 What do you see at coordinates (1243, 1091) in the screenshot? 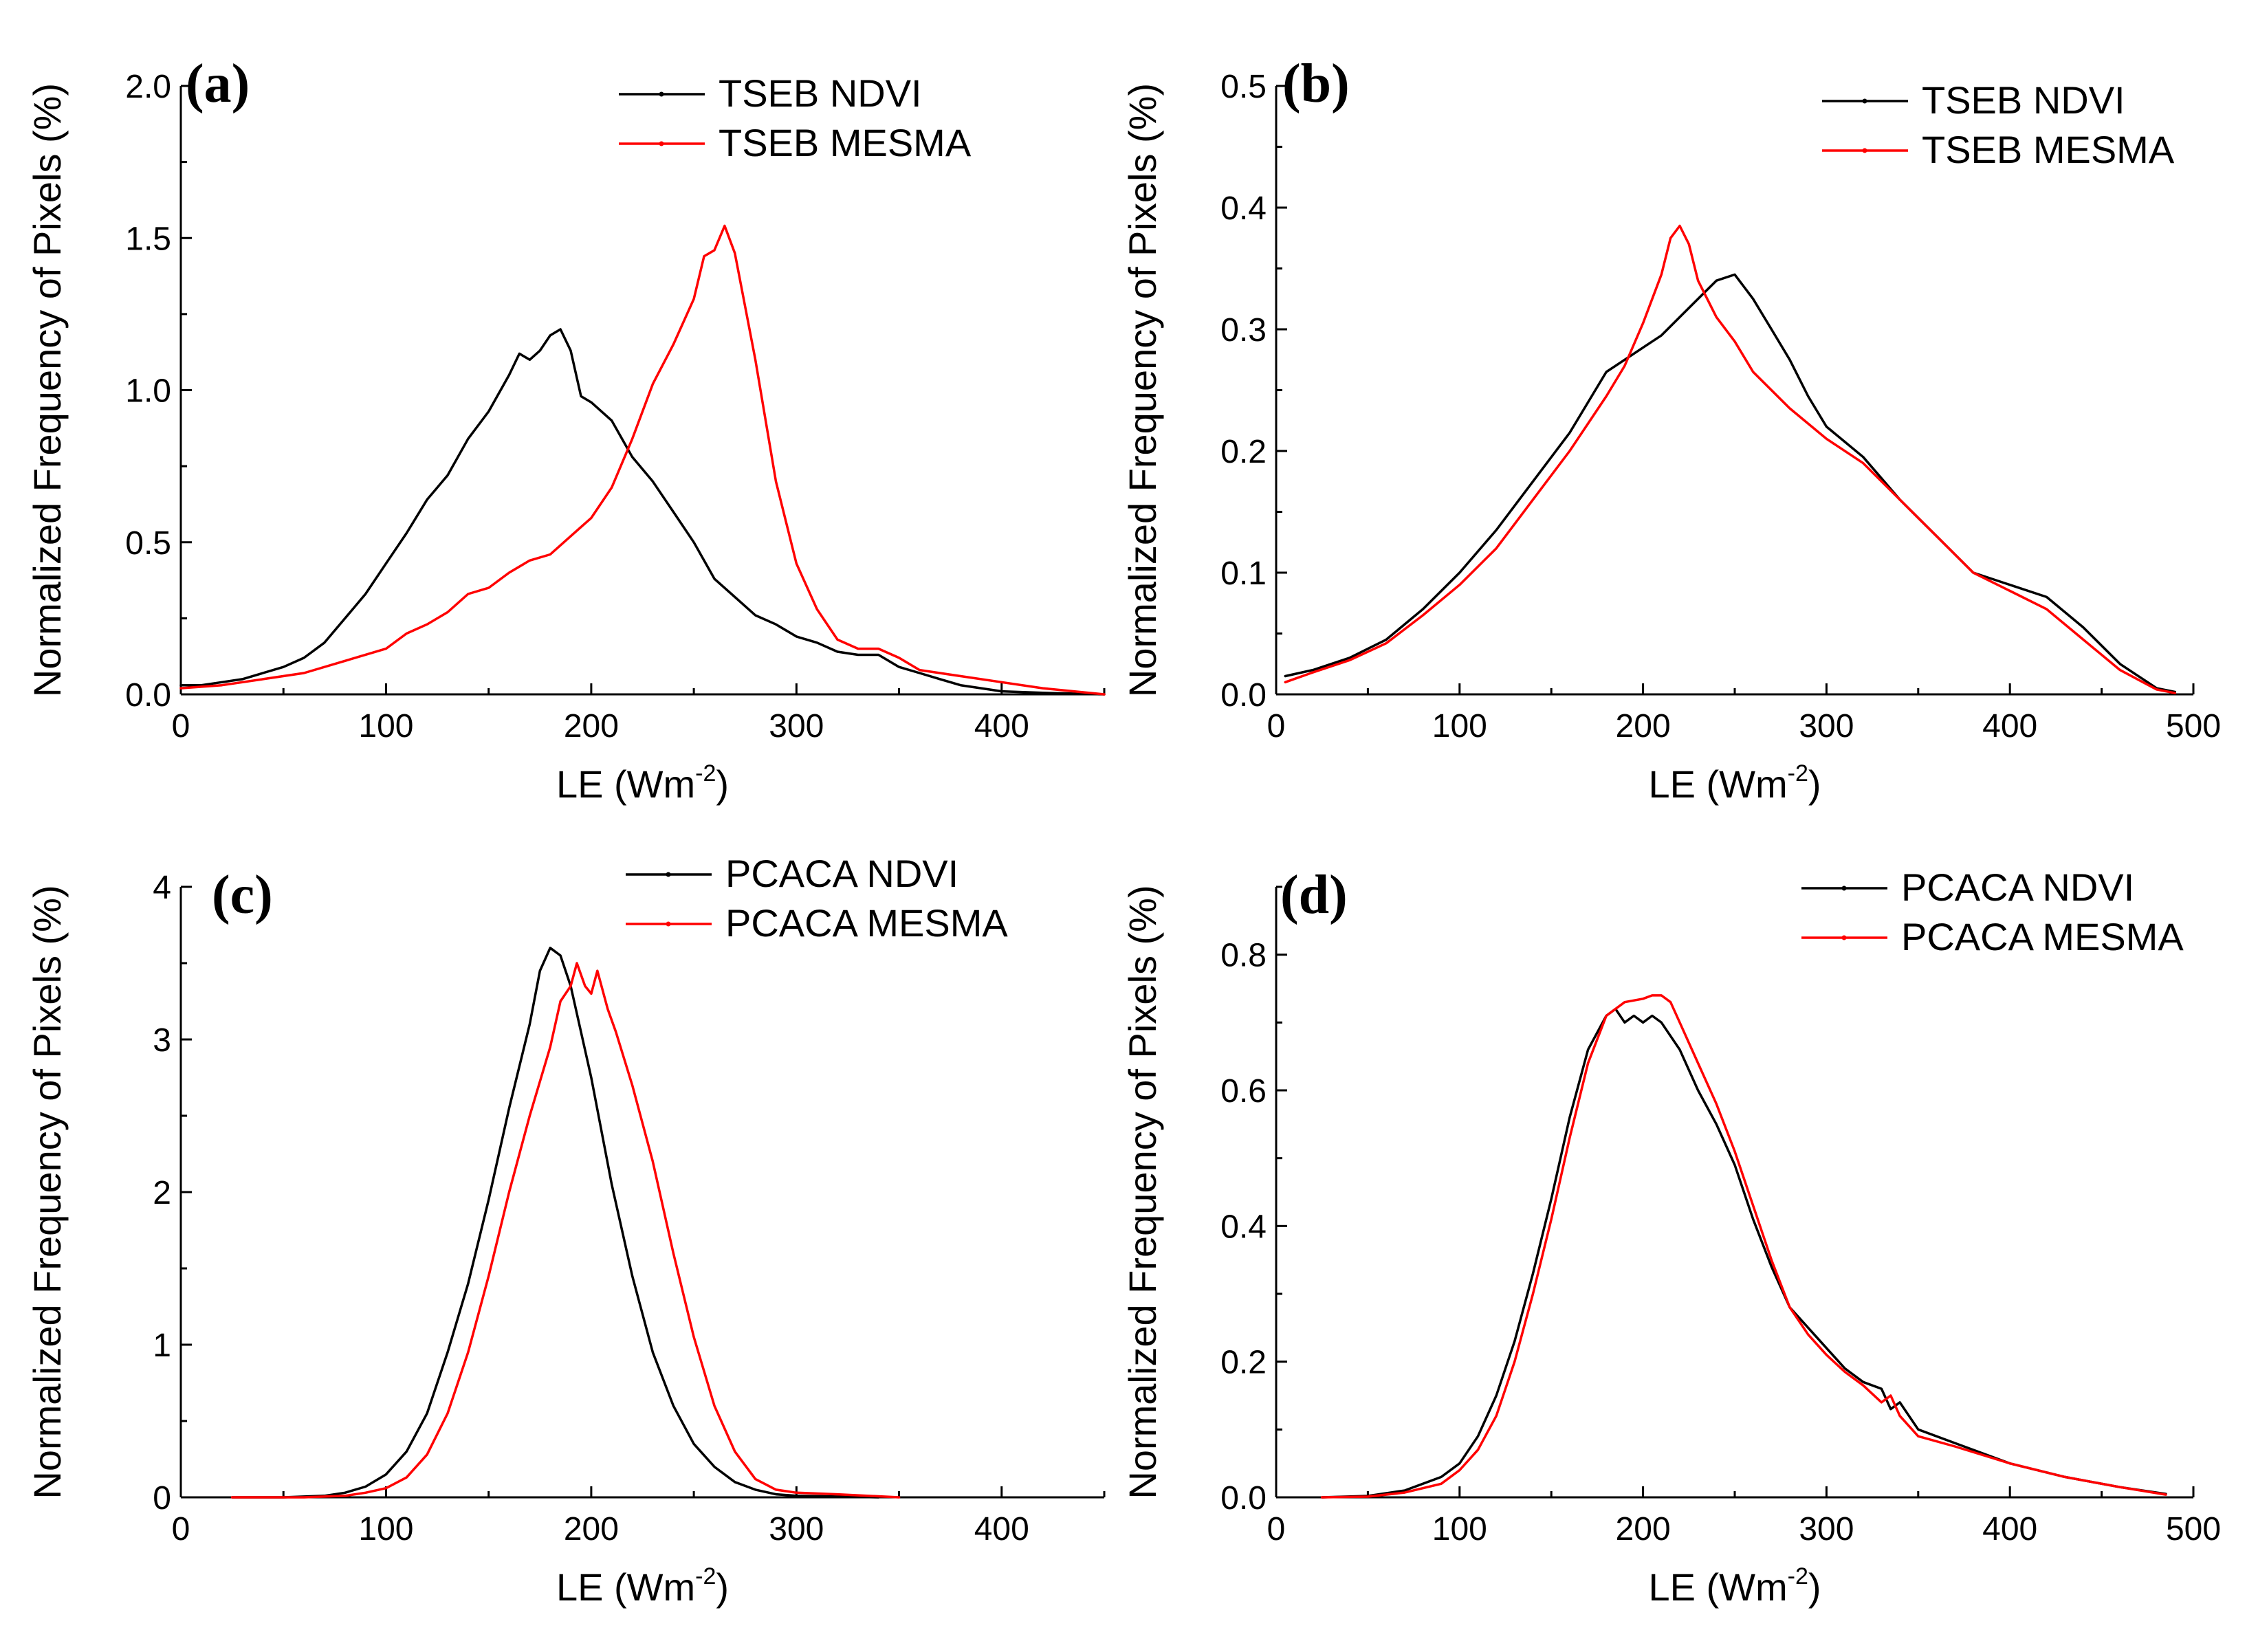
I see `y-tick-label: 0.6` at bounding box center [1243, 1091].